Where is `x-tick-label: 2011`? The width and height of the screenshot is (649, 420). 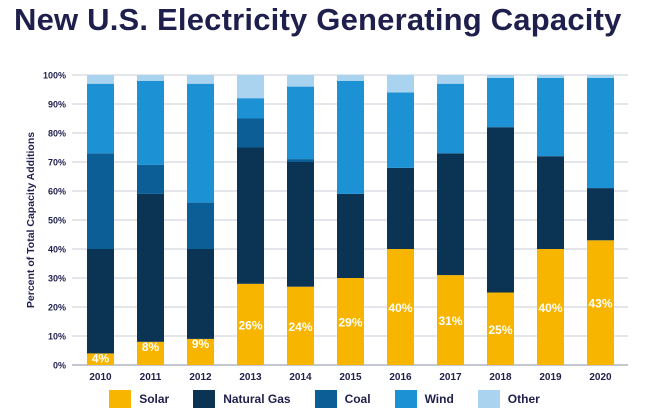 x-tick-label: 2011 is located at coordinates (151, 377).